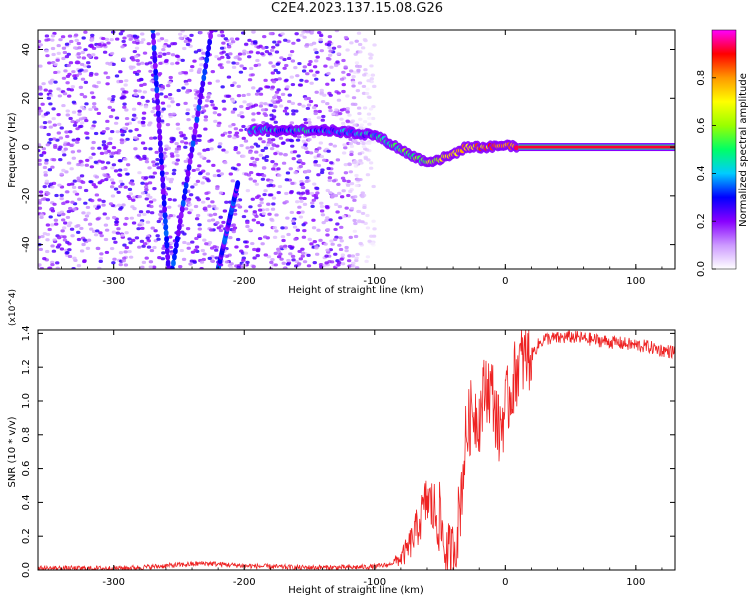 This screenshot has width=750, height=600. Describe the element at coordinates (374, 281) in the screenshot. I see `x-tick-label: -100` at that location.